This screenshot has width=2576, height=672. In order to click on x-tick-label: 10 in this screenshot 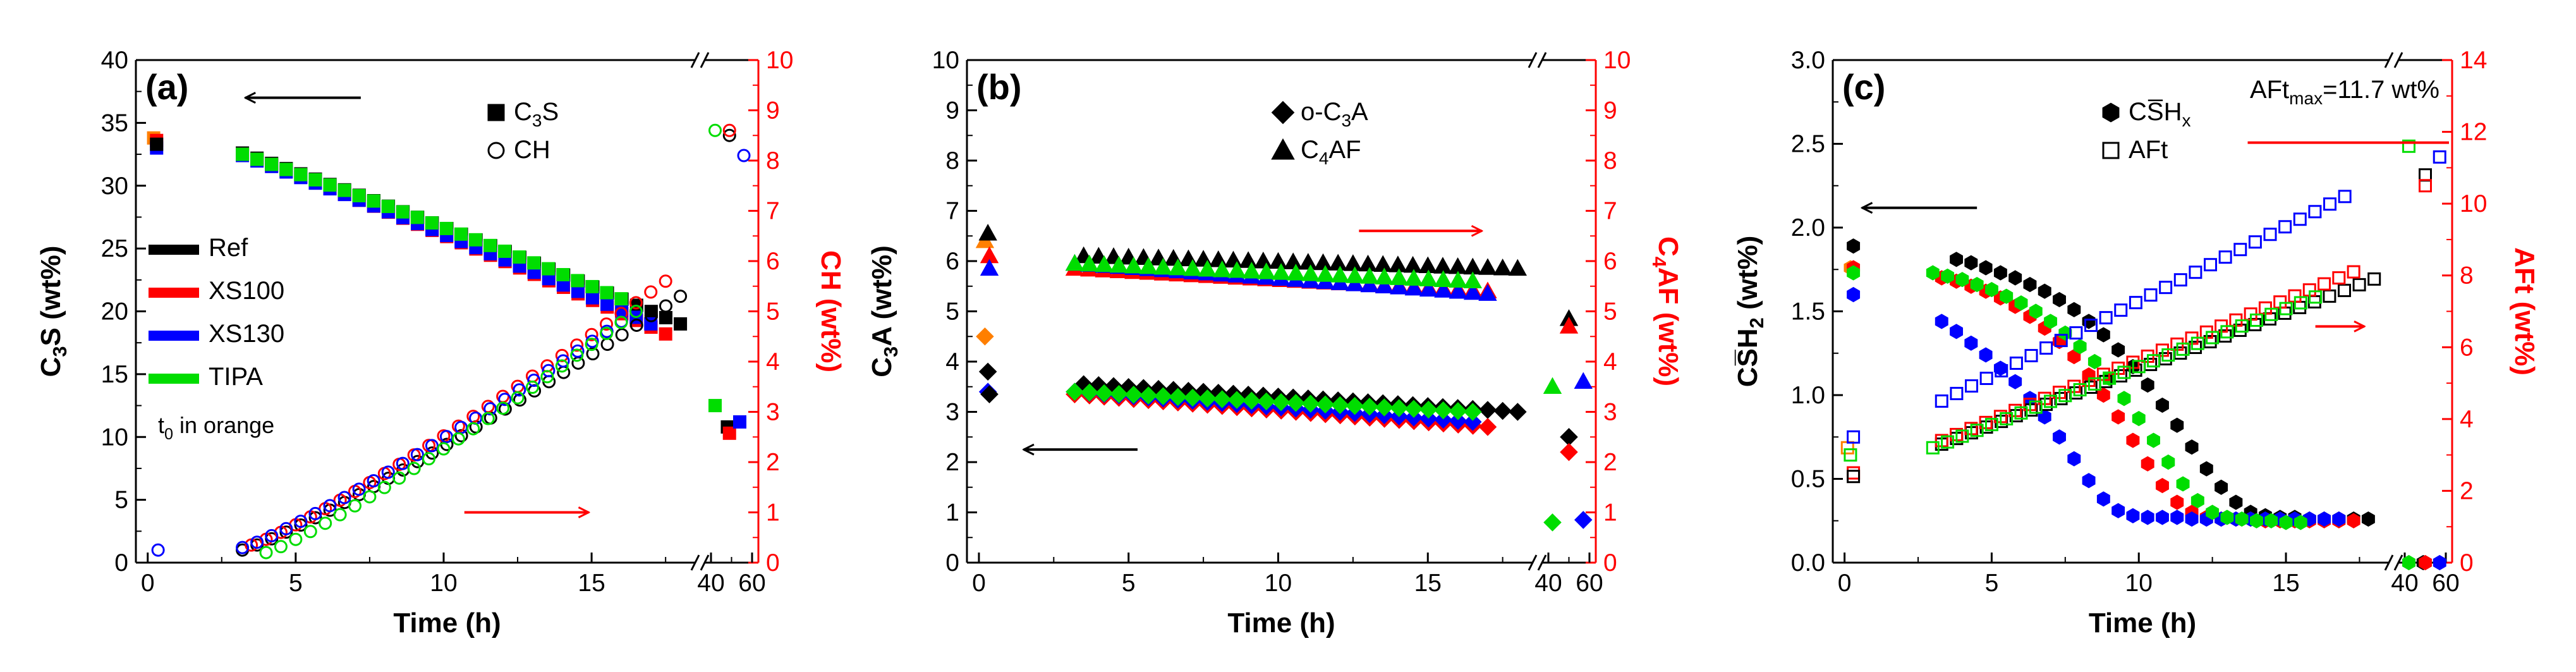, I will do `click(2139, 583)`.